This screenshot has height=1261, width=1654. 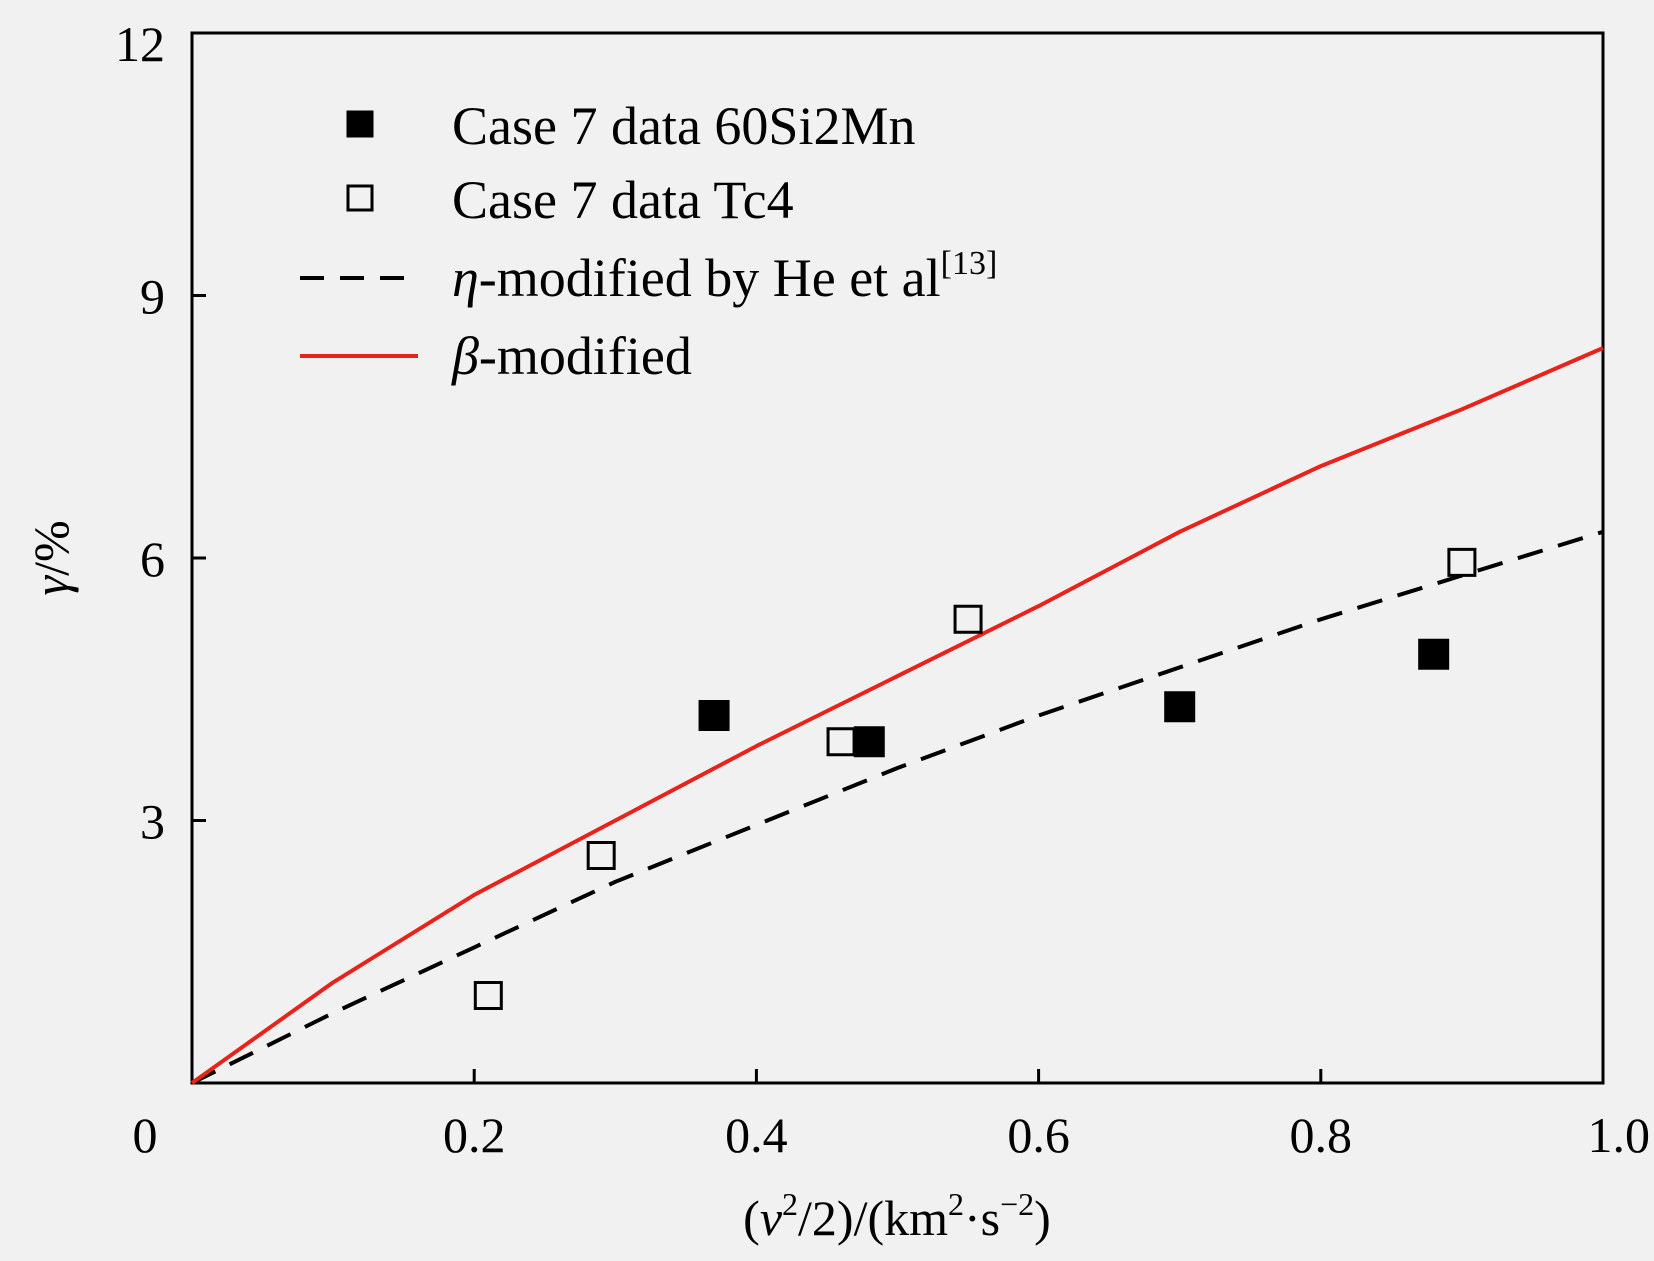 I want to click on x-tick-label: 0.6, so click(x=1038, y=1135).